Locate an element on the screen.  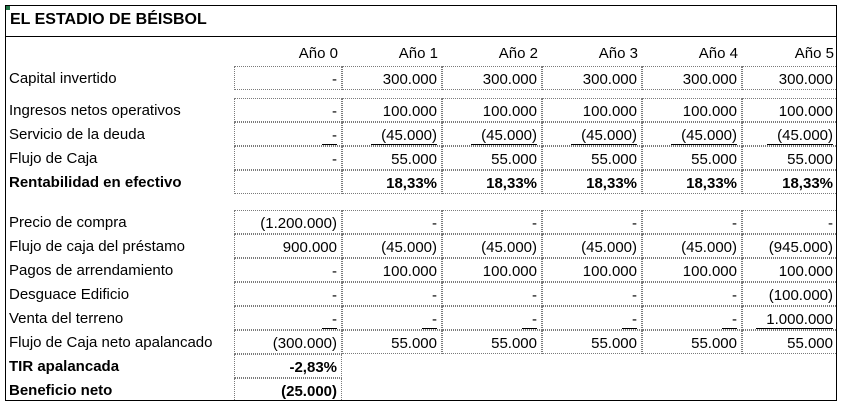
row-label: Flujo de caja del préstamo is located at coordinates (97, 246).